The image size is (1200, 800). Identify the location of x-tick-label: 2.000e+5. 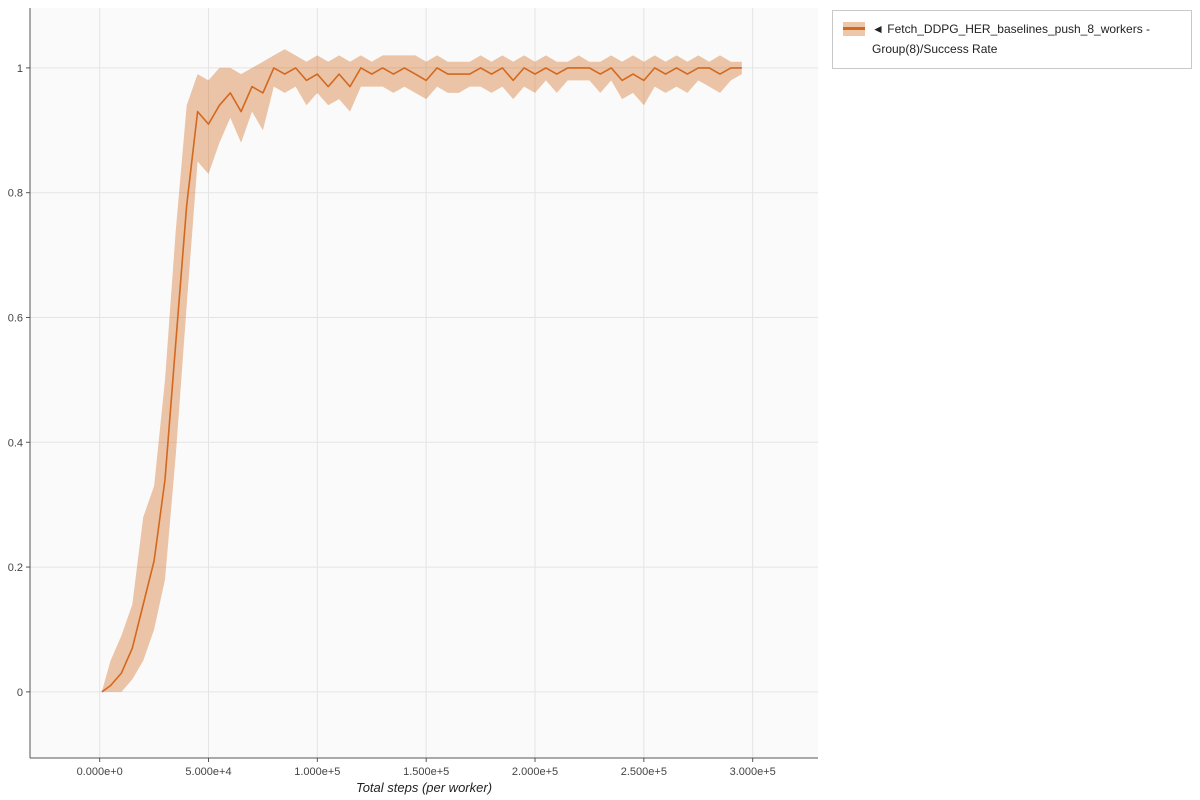
(535, 772).